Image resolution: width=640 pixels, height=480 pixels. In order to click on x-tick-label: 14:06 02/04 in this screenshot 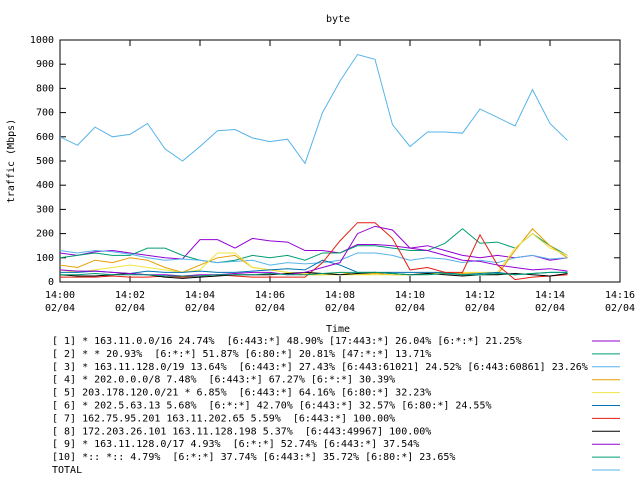, I will do `click(270, 302)`.